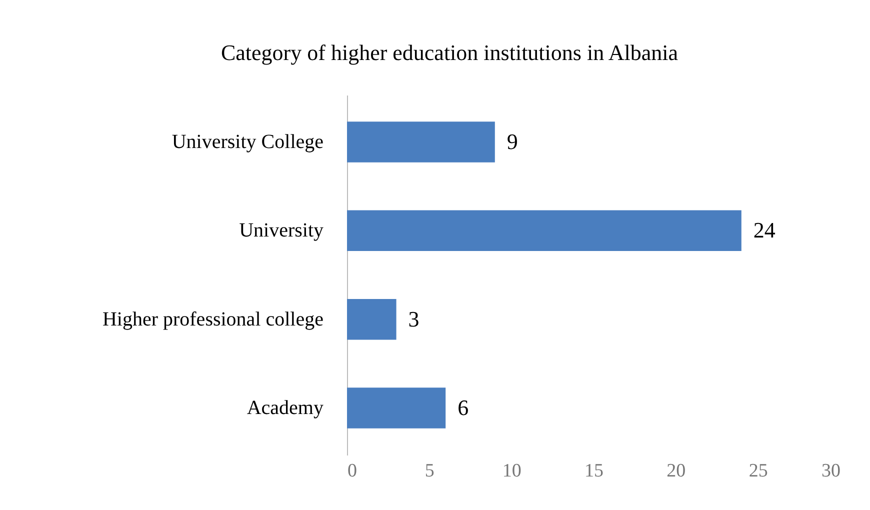 This screenshot has height=510, width=870. I want to click on data-label: 3, so click(414, 319).